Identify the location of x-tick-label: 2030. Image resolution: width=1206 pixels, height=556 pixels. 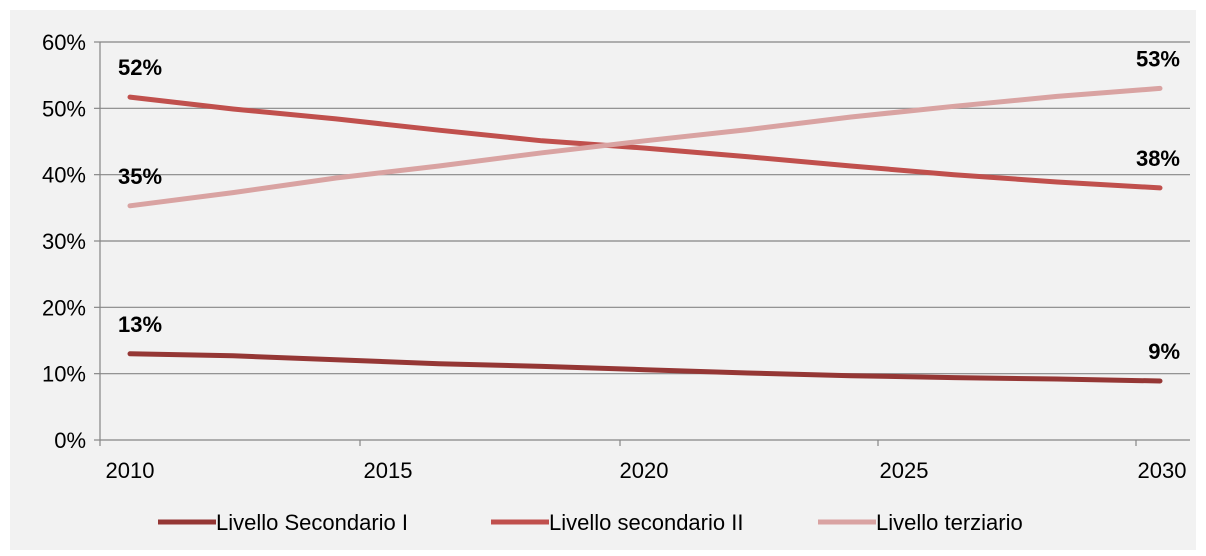
(1162, 470).